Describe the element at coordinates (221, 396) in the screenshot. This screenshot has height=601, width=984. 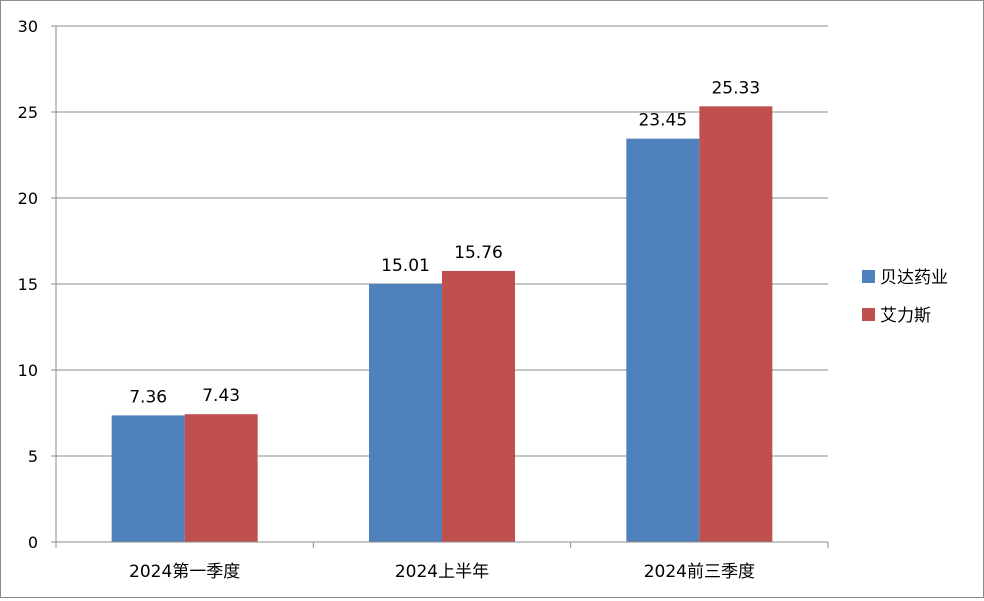
I see `data-label: 7.43` at that location.